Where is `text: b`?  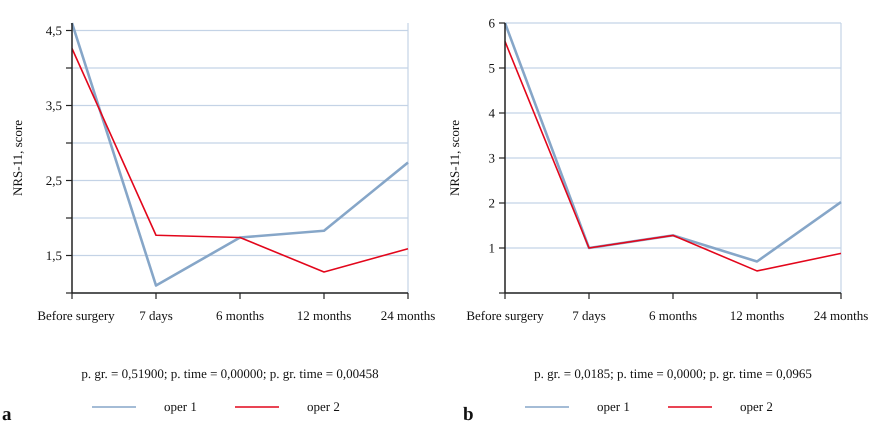 text: b is located at coordinates (468, 414).